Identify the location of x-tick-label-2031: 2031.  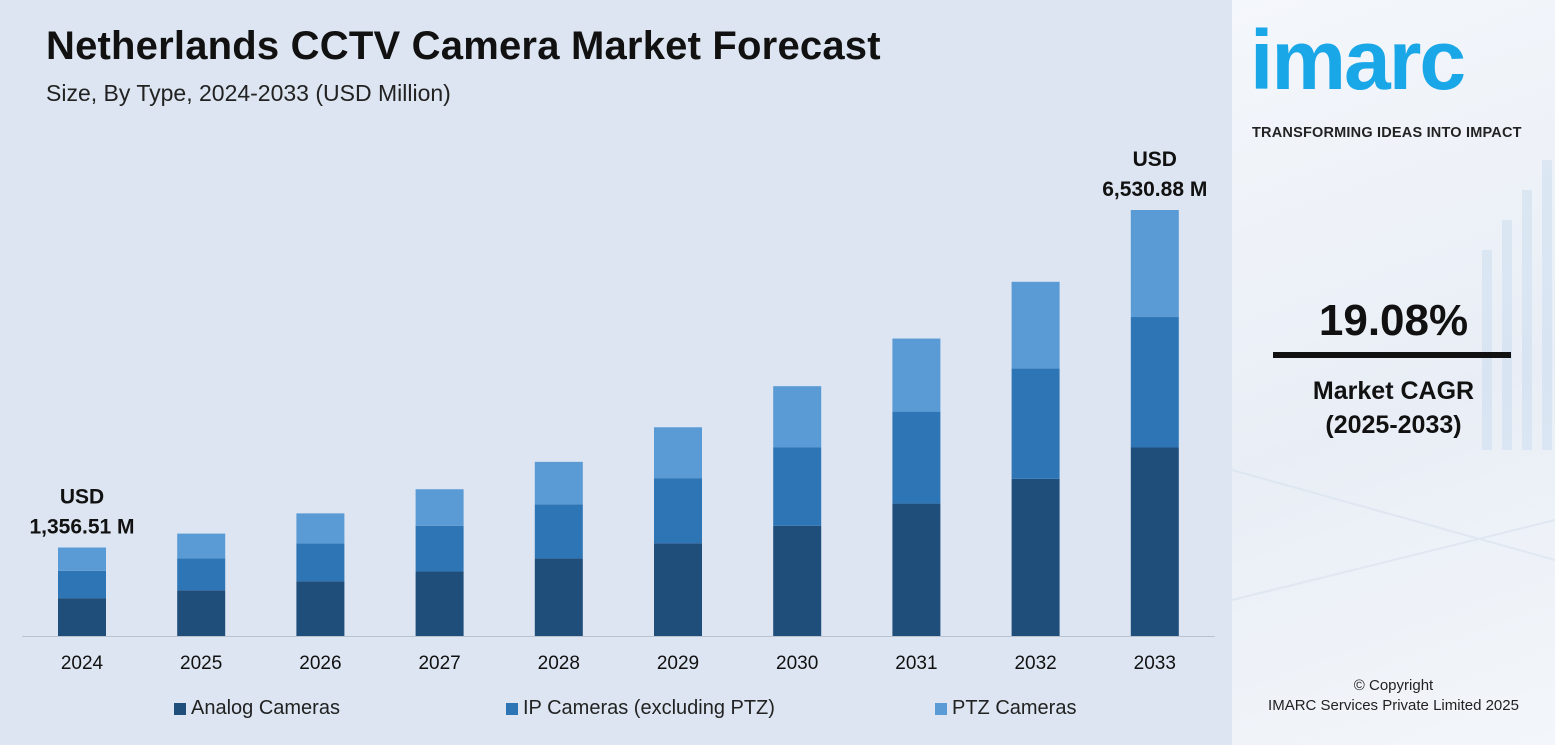
(916, 663).